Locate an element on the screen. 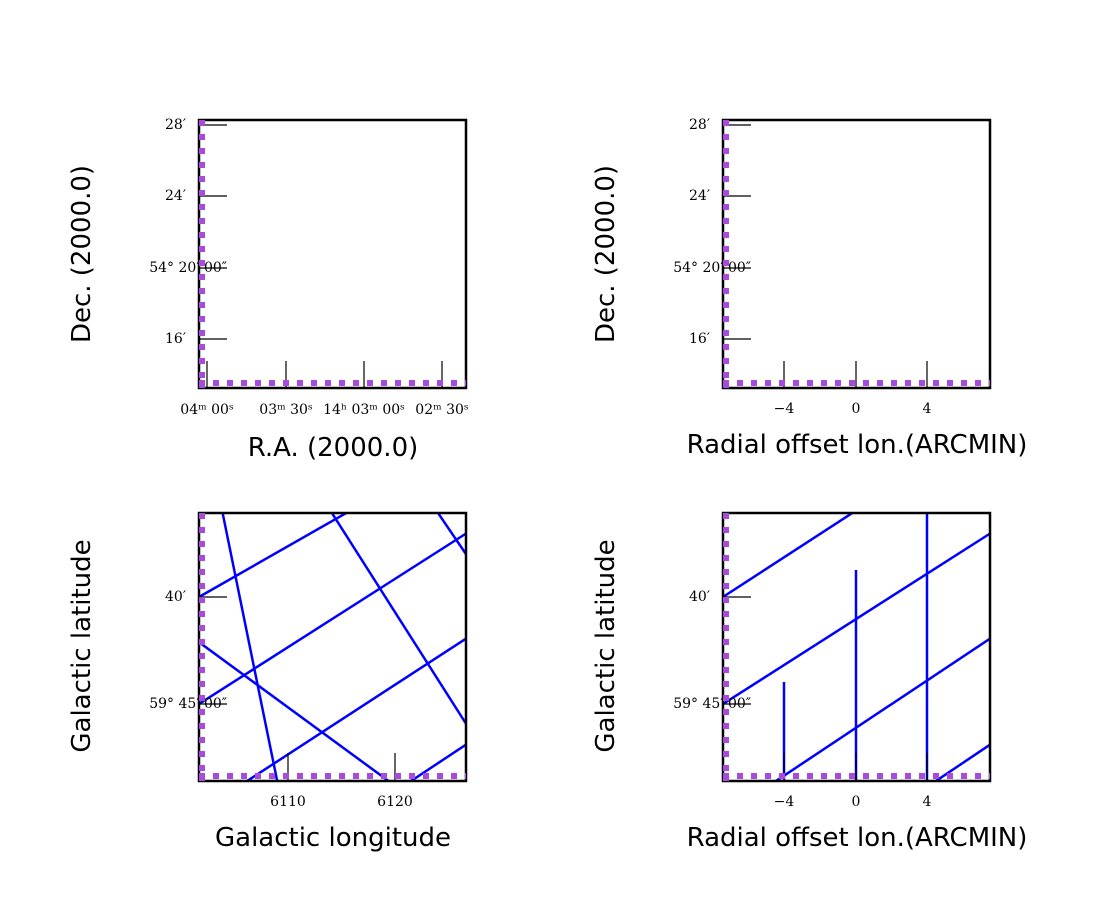 The height and width of the screenshot is (900, 1100). x-tick-label: 14ʰ 03ᵐ 00ˢ is located at coordinates (364, 410).